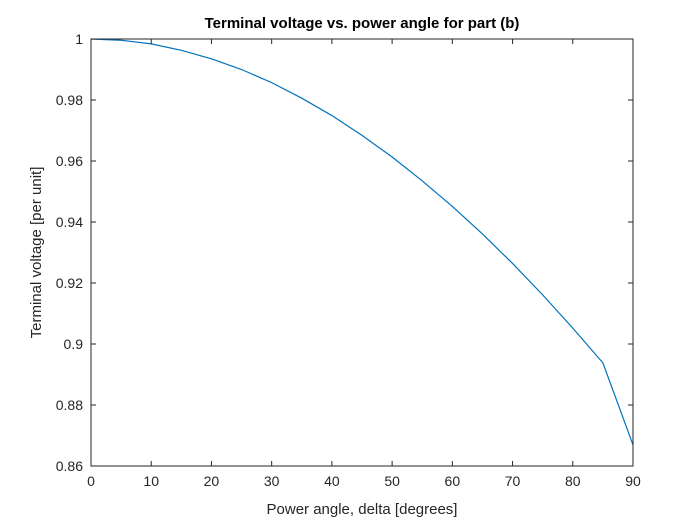 This screenshot has height=530, width=700. I want to click on y-tick-label: 0.94, so click(69, 222).